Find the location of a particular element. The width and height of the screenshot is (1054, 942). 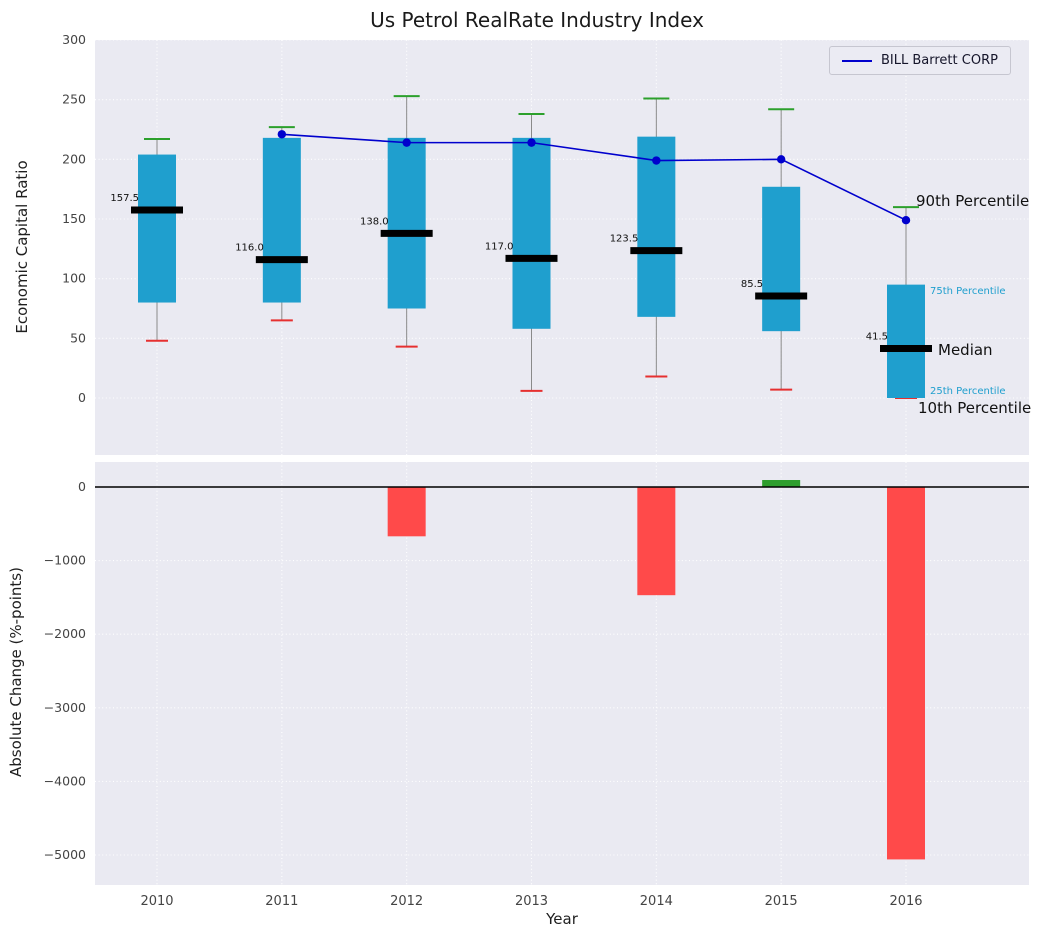

median-value-label: 157.5 is located at coordinates (124, 198).